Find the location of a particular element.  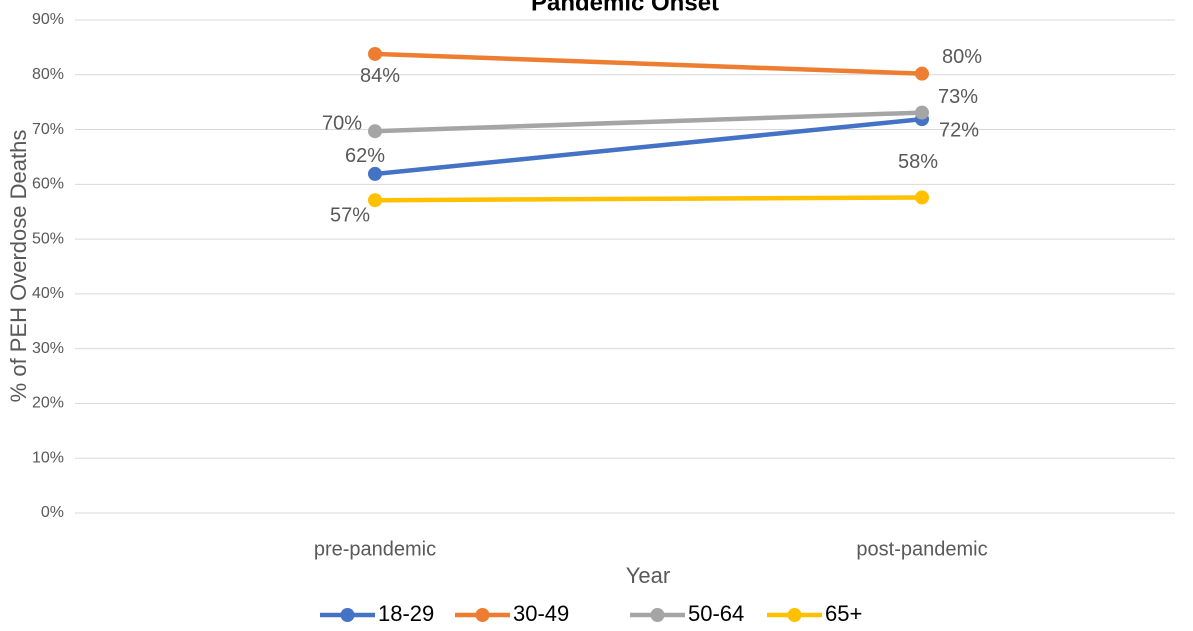

y-tick-label: 50% is located at coordinates (48, 238).